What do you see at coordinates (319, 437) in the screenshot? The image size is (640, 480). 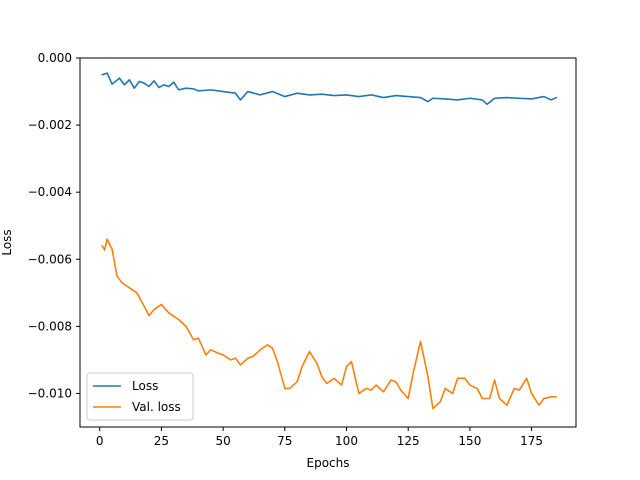 I see `x-axis-ticks: 0 25 50 75 100 125 150 175` at bounding box center [319, 437].